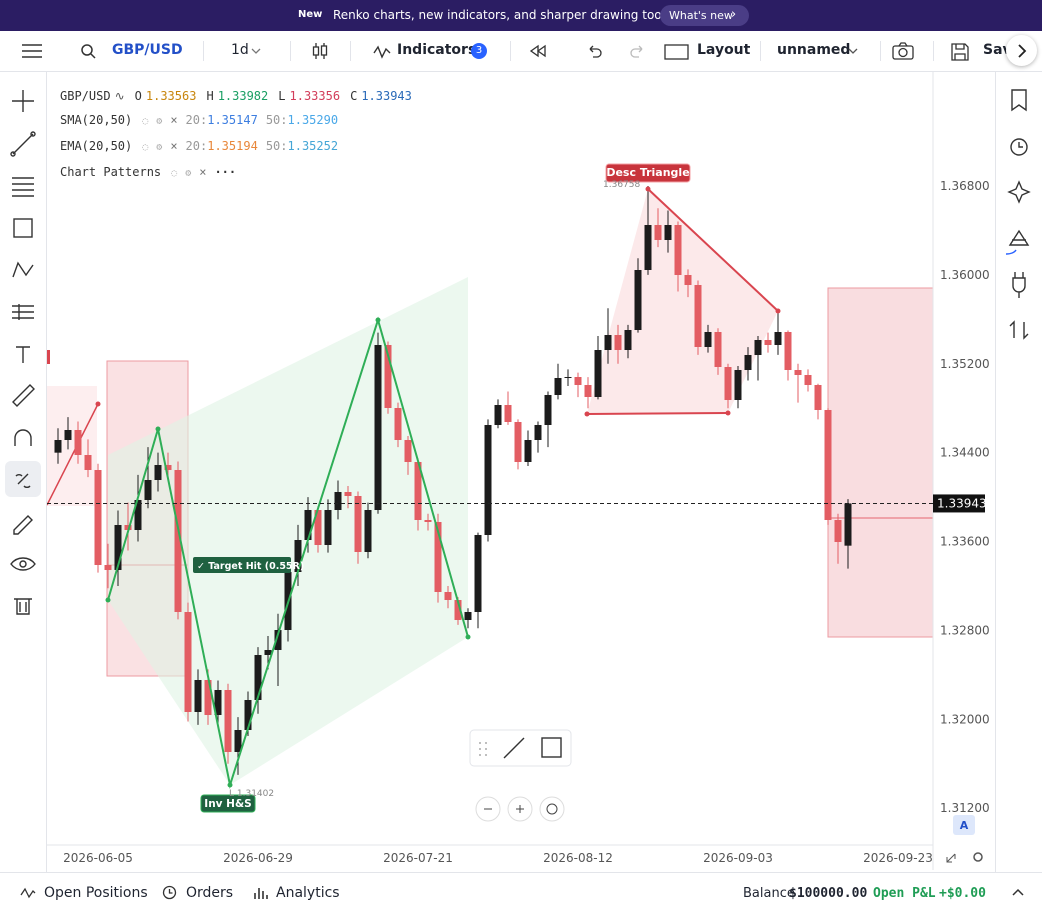  I want to click on undo-button, so click(594, 51).